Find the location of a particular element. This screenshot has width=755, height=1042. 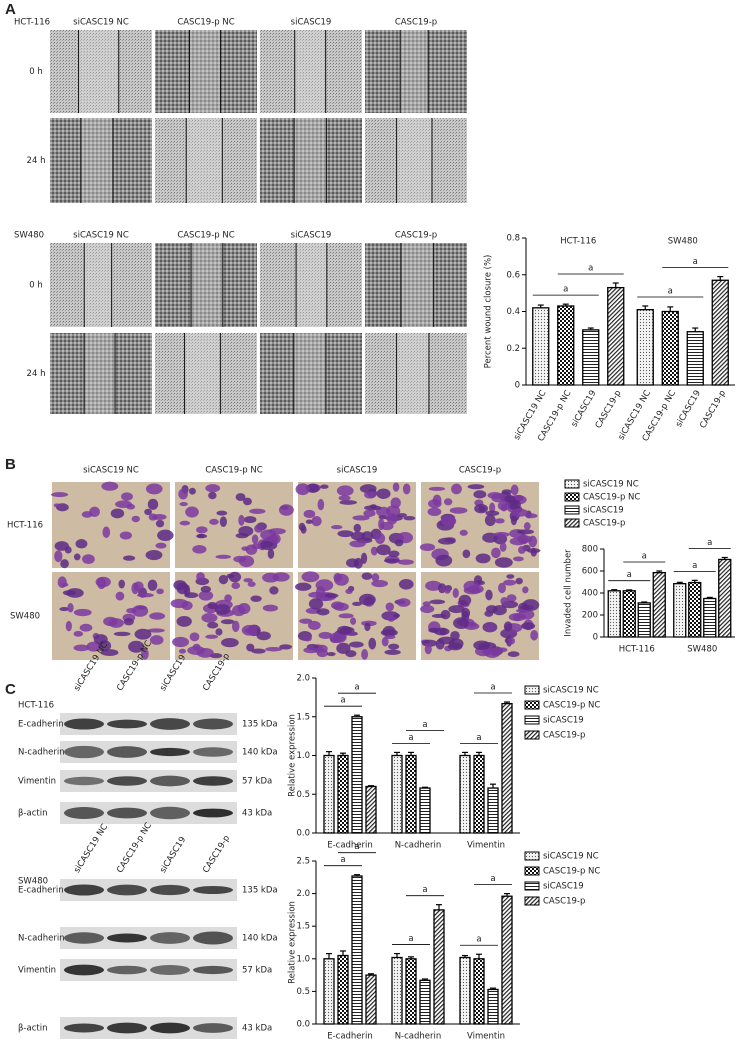

legend-label: CASC19-p NC is located at coordinates (571, 872).